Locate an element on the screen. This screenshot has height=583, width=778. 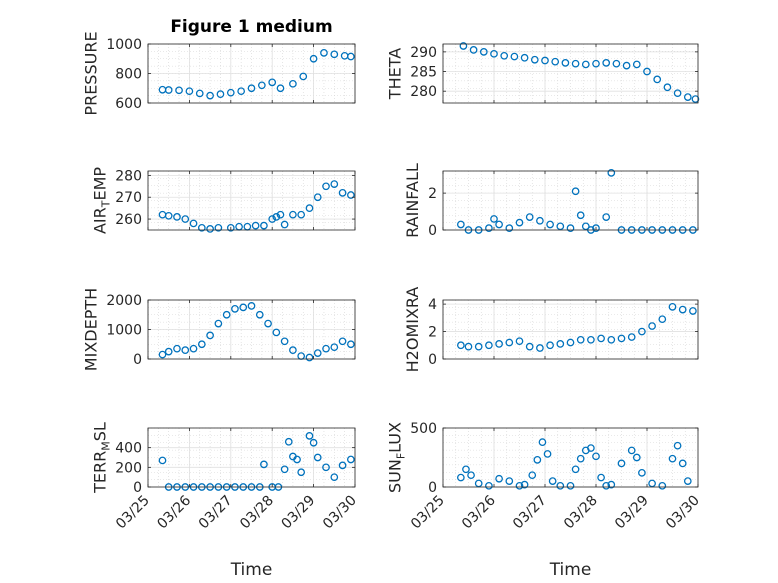
panel-4: 0 2 RAINFALL is located at coordinates (551, 201).